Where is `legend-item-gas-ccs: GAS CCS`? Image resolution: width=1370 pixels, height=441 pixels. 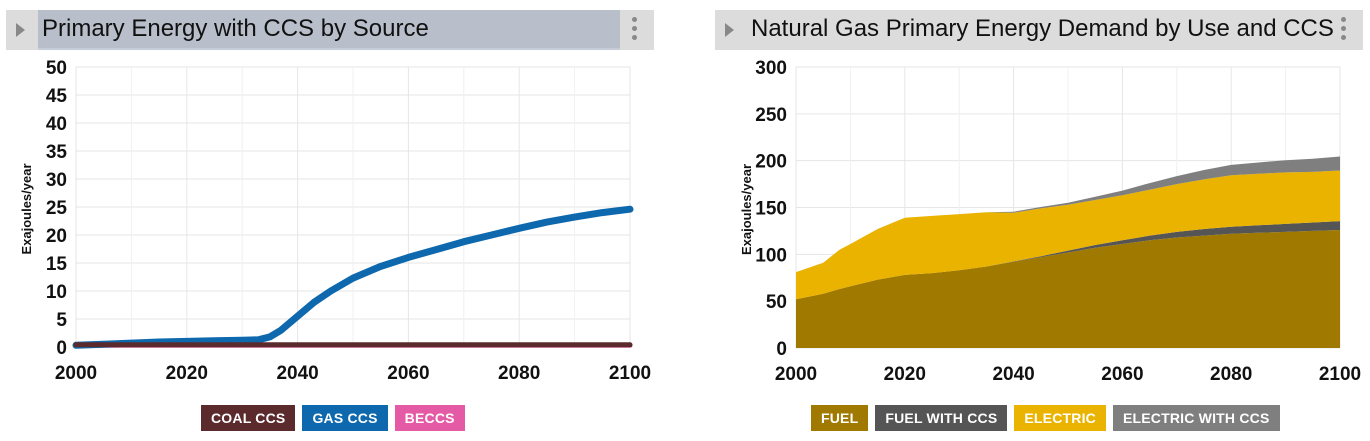 legend-item-gas-ccs: GAS CCS is located at coordinates (345, 418).